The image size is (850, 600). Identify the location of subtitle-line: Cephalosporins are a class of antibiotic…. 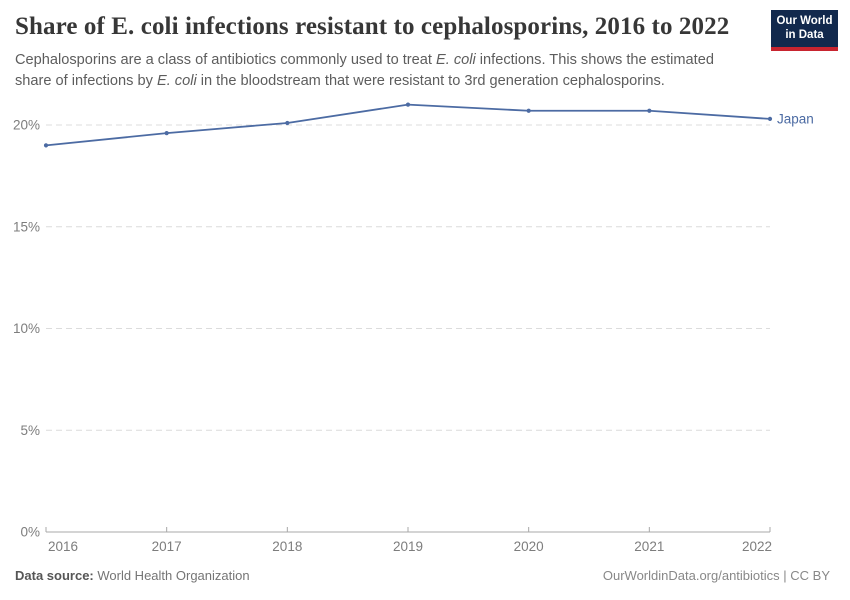
(364, 60).